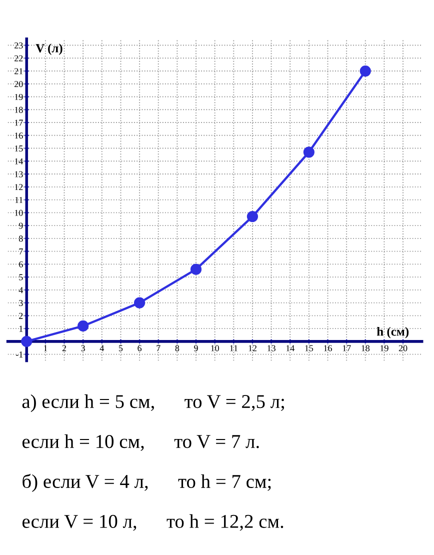 This screenshot has height=555, width=434. Describe the element at coordinates (19, 161) in the screenshot. I see `y-tick-label: 14` at that location.